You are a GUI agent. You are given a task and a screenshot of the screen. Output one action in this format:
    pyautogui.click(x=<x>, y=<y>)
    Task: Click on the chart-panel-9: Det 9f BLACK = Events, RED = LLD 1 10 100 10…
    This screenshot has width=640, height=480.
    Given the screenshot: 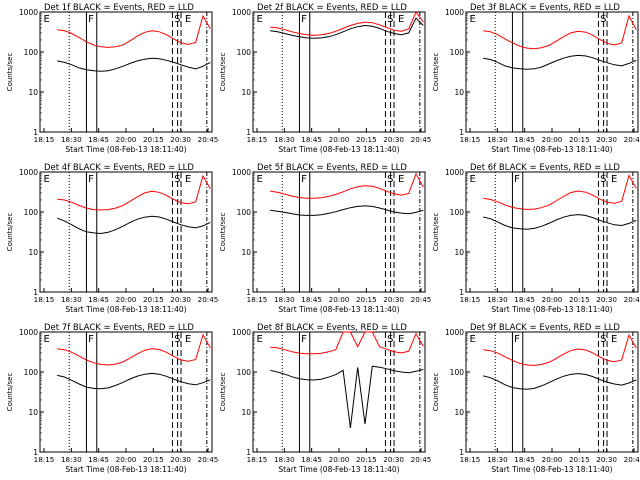 What is the action you would take?
    pyautogui.click(x=536, y=398)
    